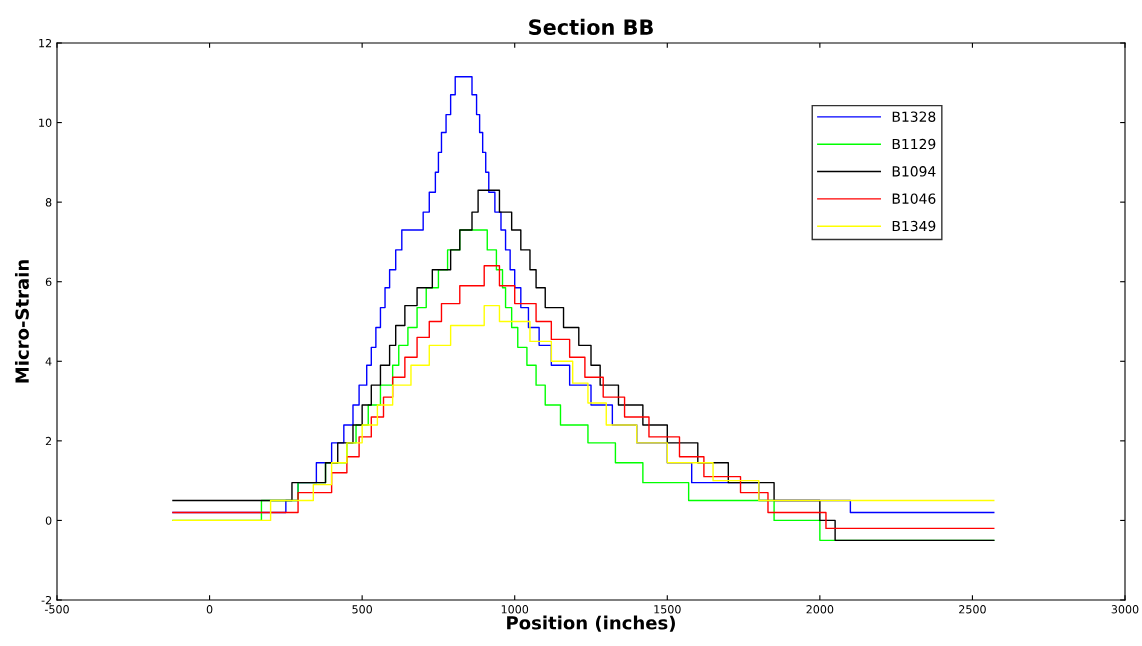 The height and width of the screenshot is (646, 1142). Describe the element at coordinates (914, 198) in the screenshot. I see `legend-label: B1046` at that location.